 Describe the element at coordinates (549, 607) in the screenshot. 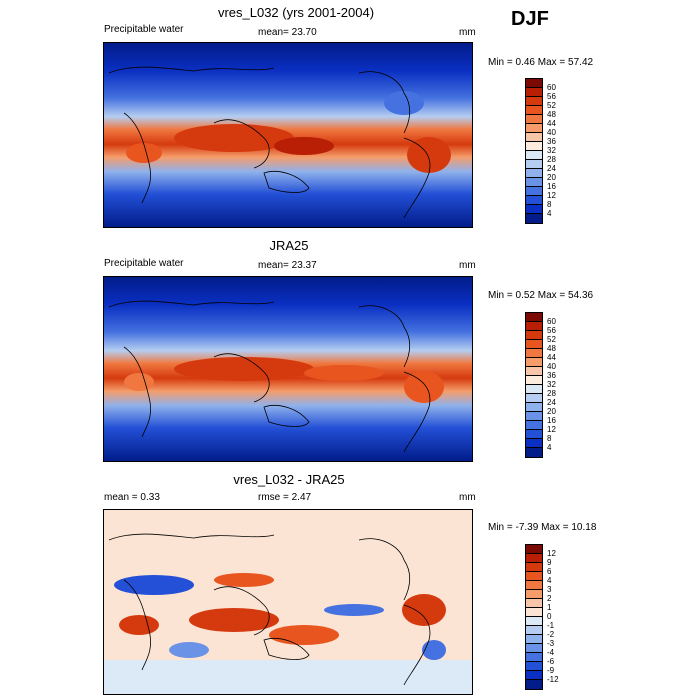

I see `colorbar-tick-label: 1` at that location.